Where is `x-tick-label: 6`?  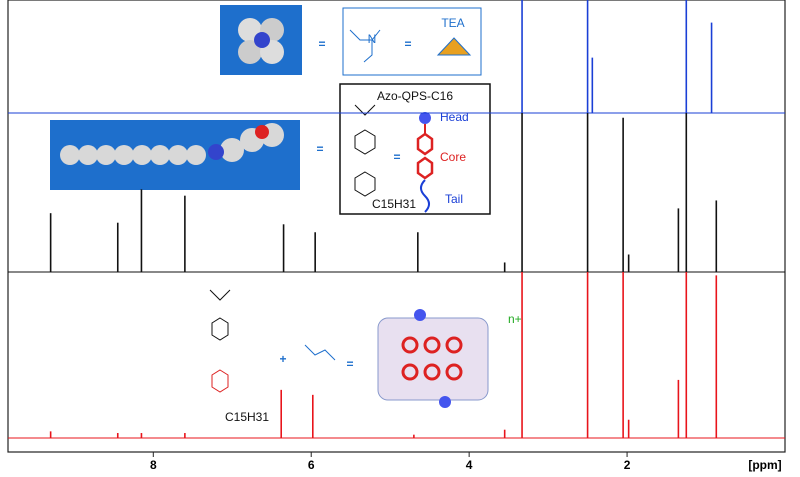 x-tick-label: 6 is located at coordinates (311, 465).